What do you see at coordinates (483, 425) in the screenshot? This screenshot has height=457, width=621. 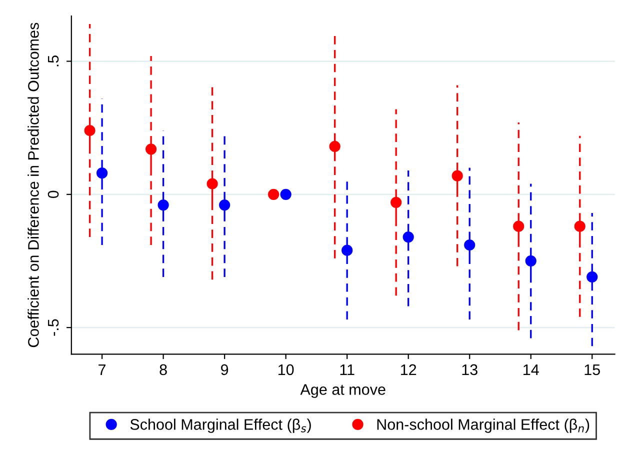 I see `legend-label: Non-school Marginal Effect (β$_{n}$)` at bounding box center [483, 425].